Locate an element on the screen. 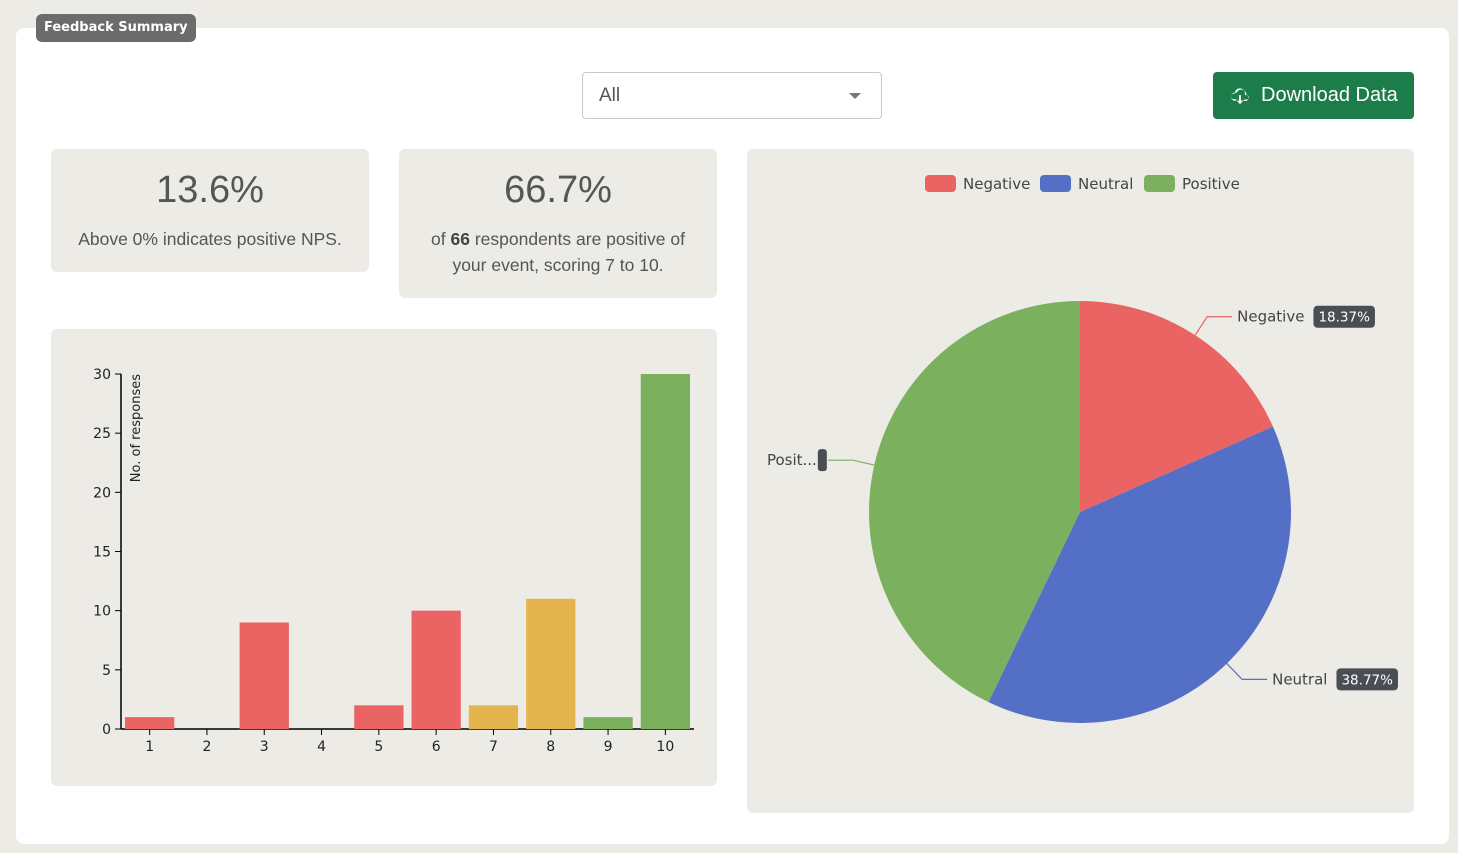 Image resolution: width=1458 pixels, height=853 pixels. download-data-button: Download Data is located at coordinates (1313, 95).